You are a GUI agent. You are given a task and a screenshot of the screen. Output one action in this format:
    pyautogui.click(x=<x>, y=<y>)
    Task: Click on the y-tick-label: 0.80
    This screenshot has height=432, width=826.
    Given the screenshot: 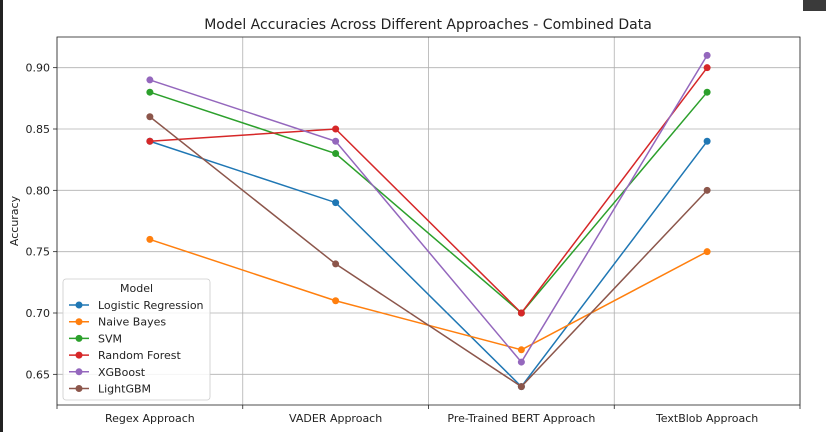 What is the action you would take?
    pyautogui.click(x=38, y=190)
    